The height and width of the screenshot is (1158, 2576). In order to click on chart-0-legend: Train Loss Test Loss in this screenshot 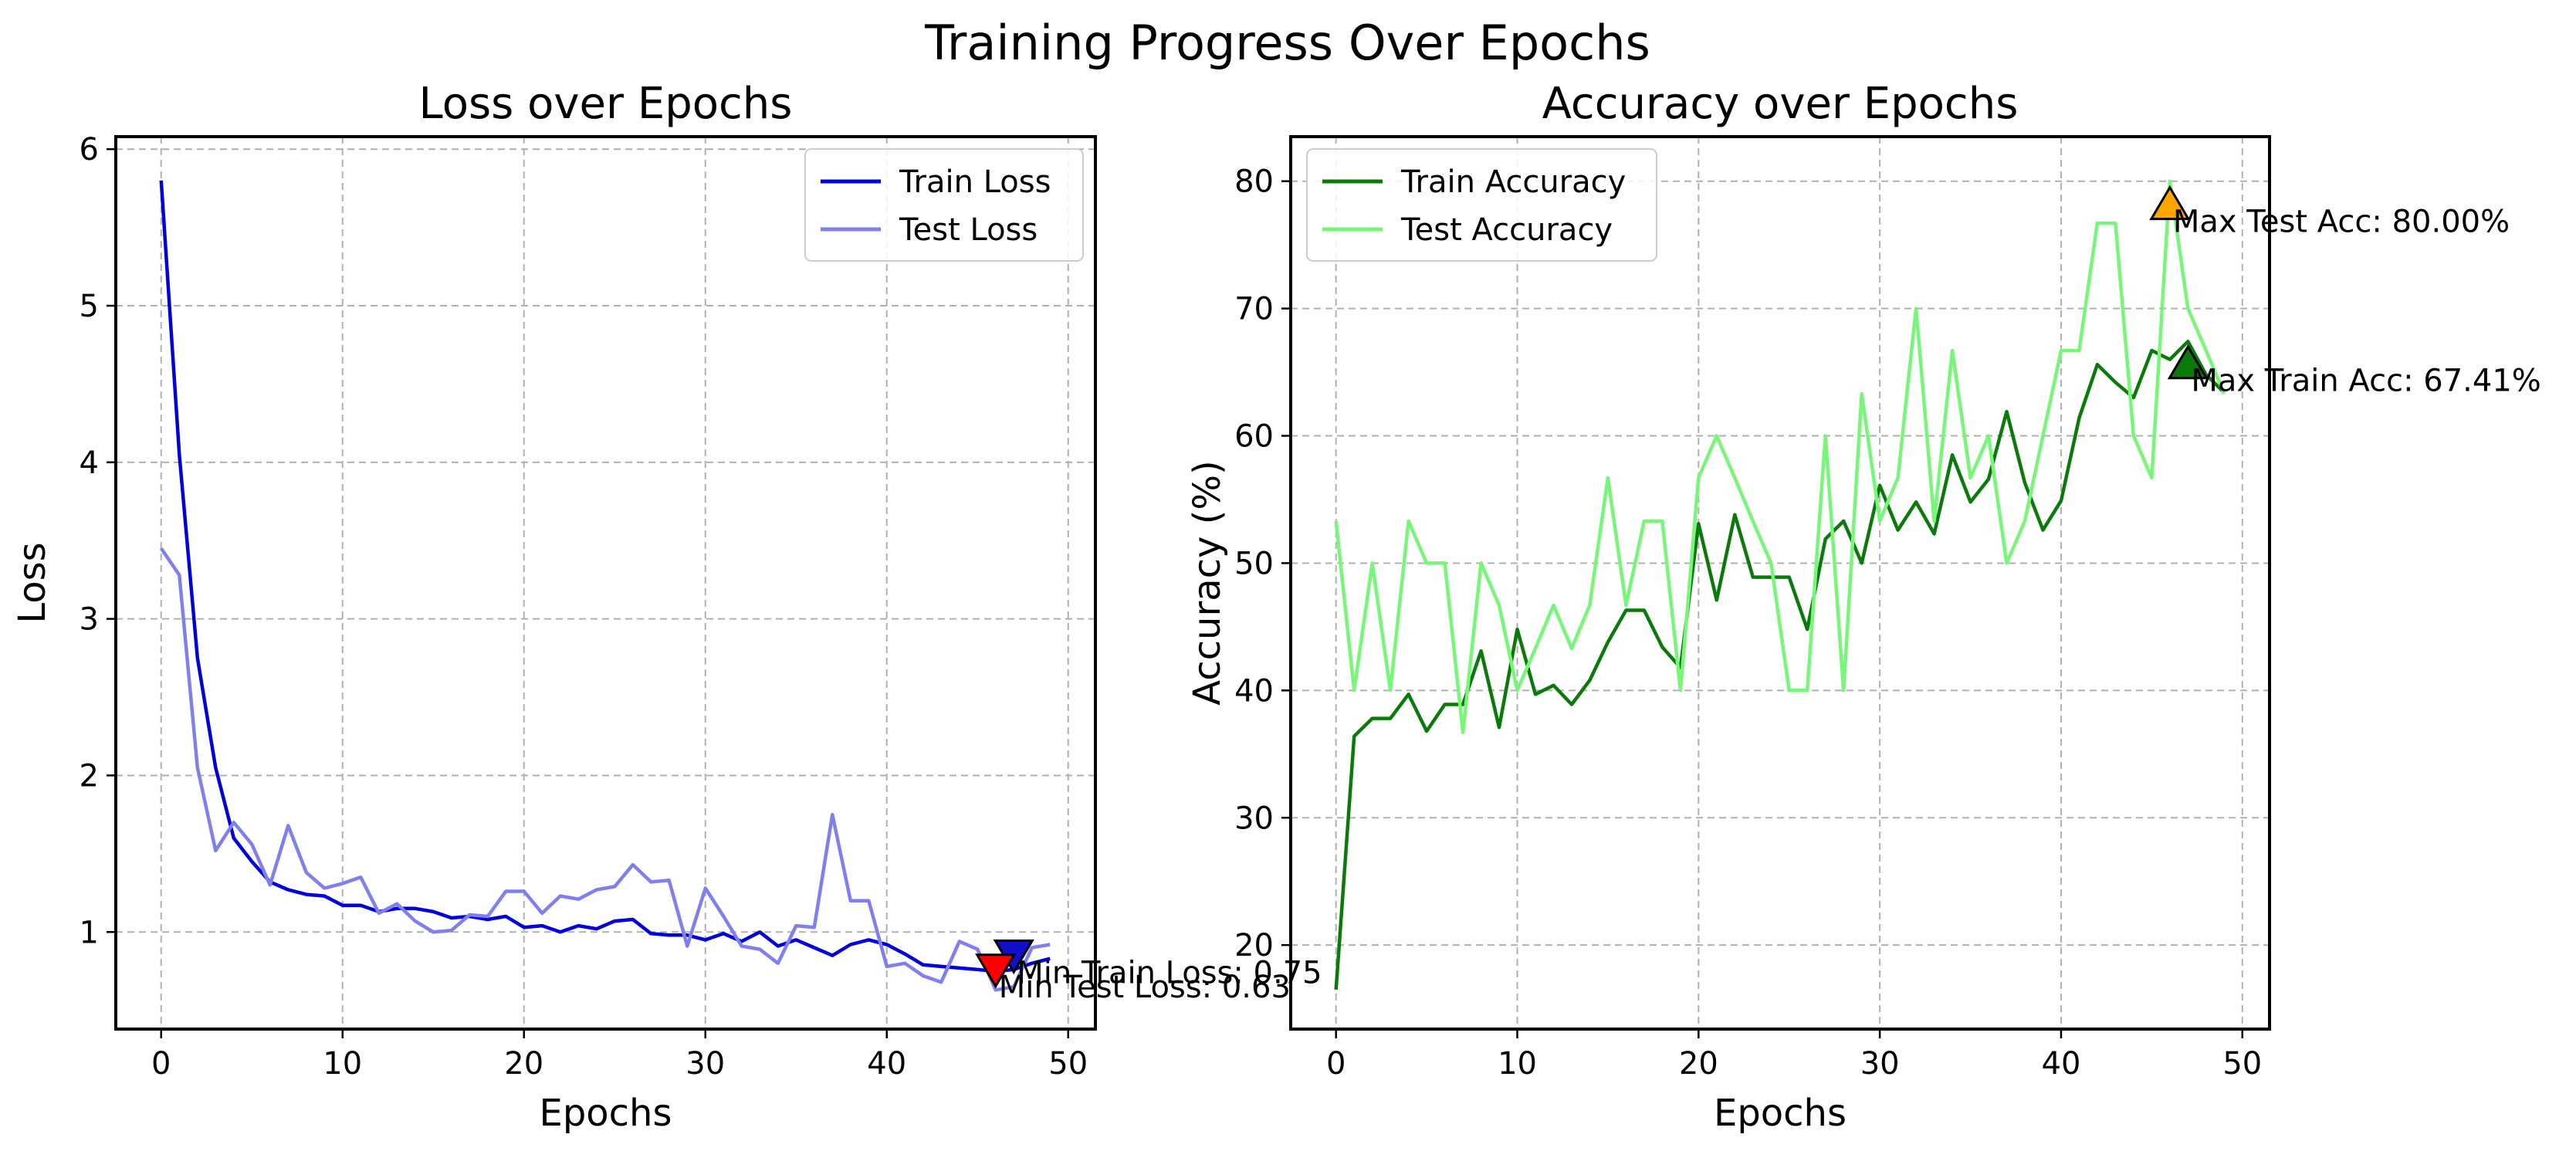, I will do `click(944, 205)`.